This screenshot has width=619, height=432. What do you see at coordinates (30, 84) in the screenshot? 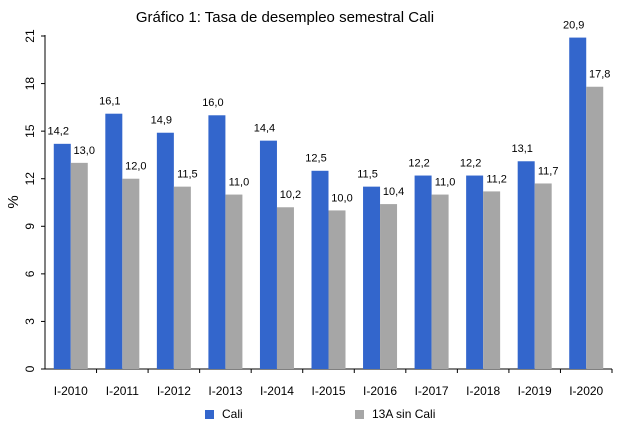
I see `y-tick-label: 18` at bounding box center [30, 84].